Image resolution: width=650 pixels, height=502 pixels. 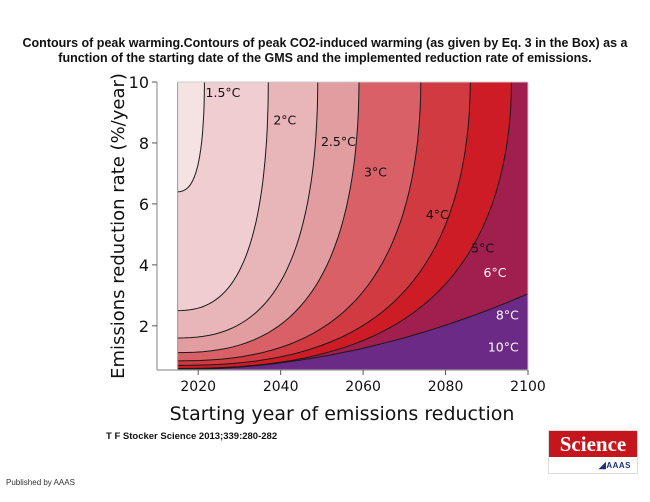 I want to click on aaas-text: AAAS, so click(x=618, y=465).